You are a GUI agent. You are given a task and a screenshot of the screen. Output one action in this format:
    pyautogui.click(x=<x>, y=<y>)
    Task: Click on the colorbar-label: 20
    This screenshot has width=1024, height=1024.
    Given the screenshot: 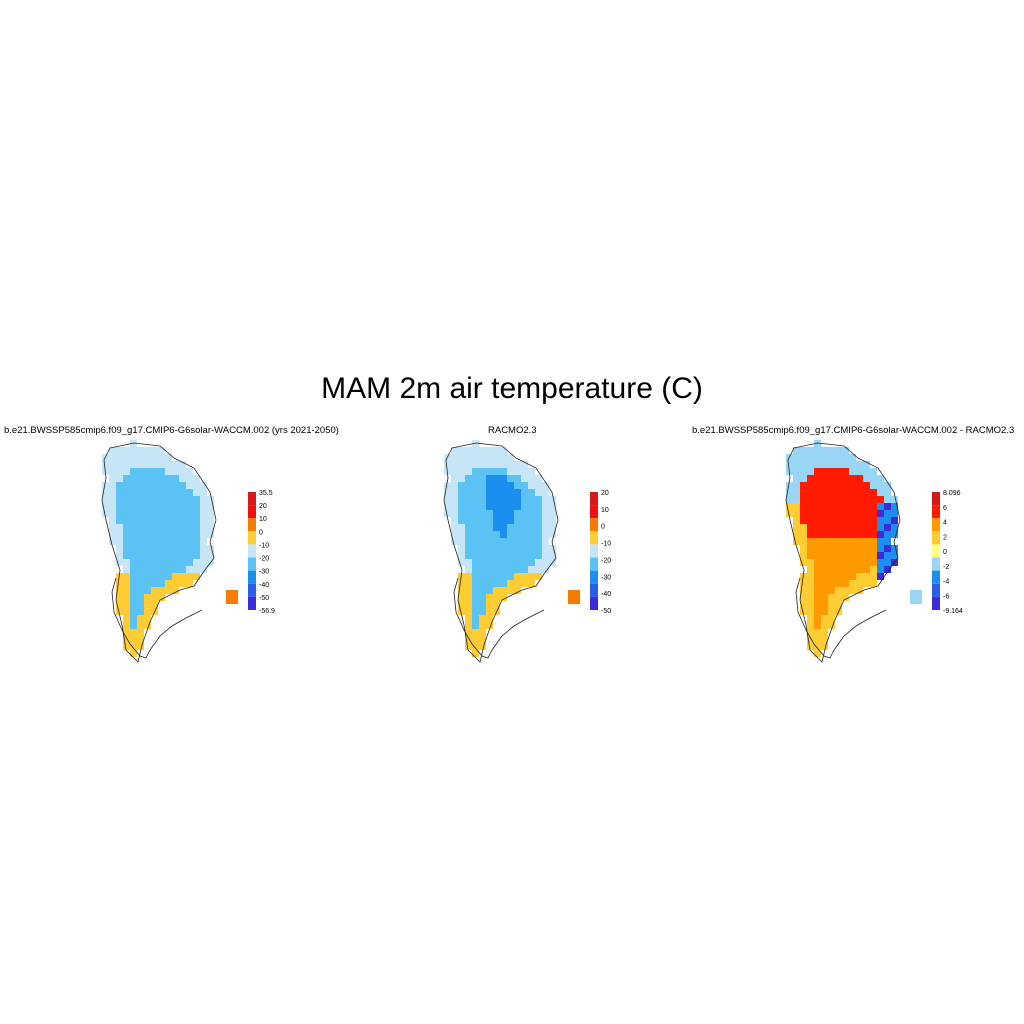 What is the action you would take?
    pyautogui.click(x=605, y=493)
    